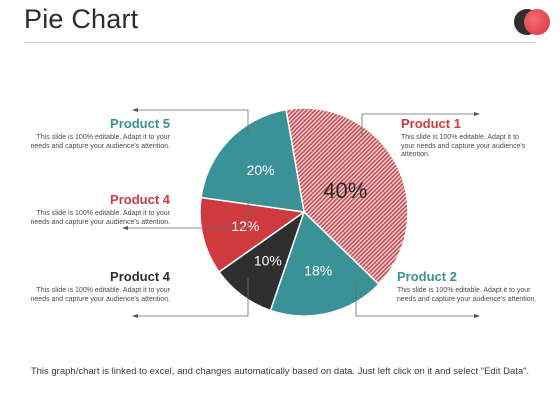 The image size is (560, 420). Describe the element at coordinates (345, 190) in the screenshot. I see `slice-value-label-1: 40%` at that location.